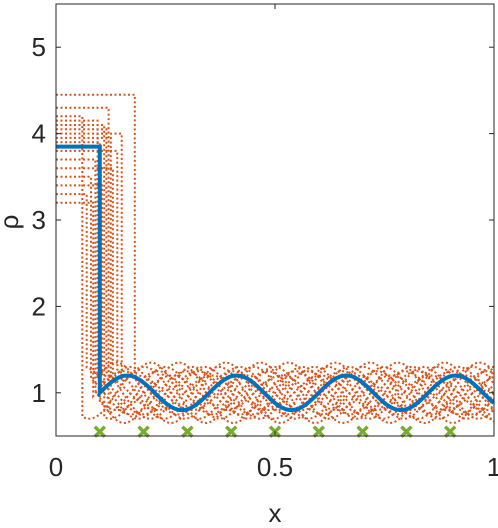 This screenshot has height=528, width=498. I want to click on x-axis-label: x, so click(275, 513).